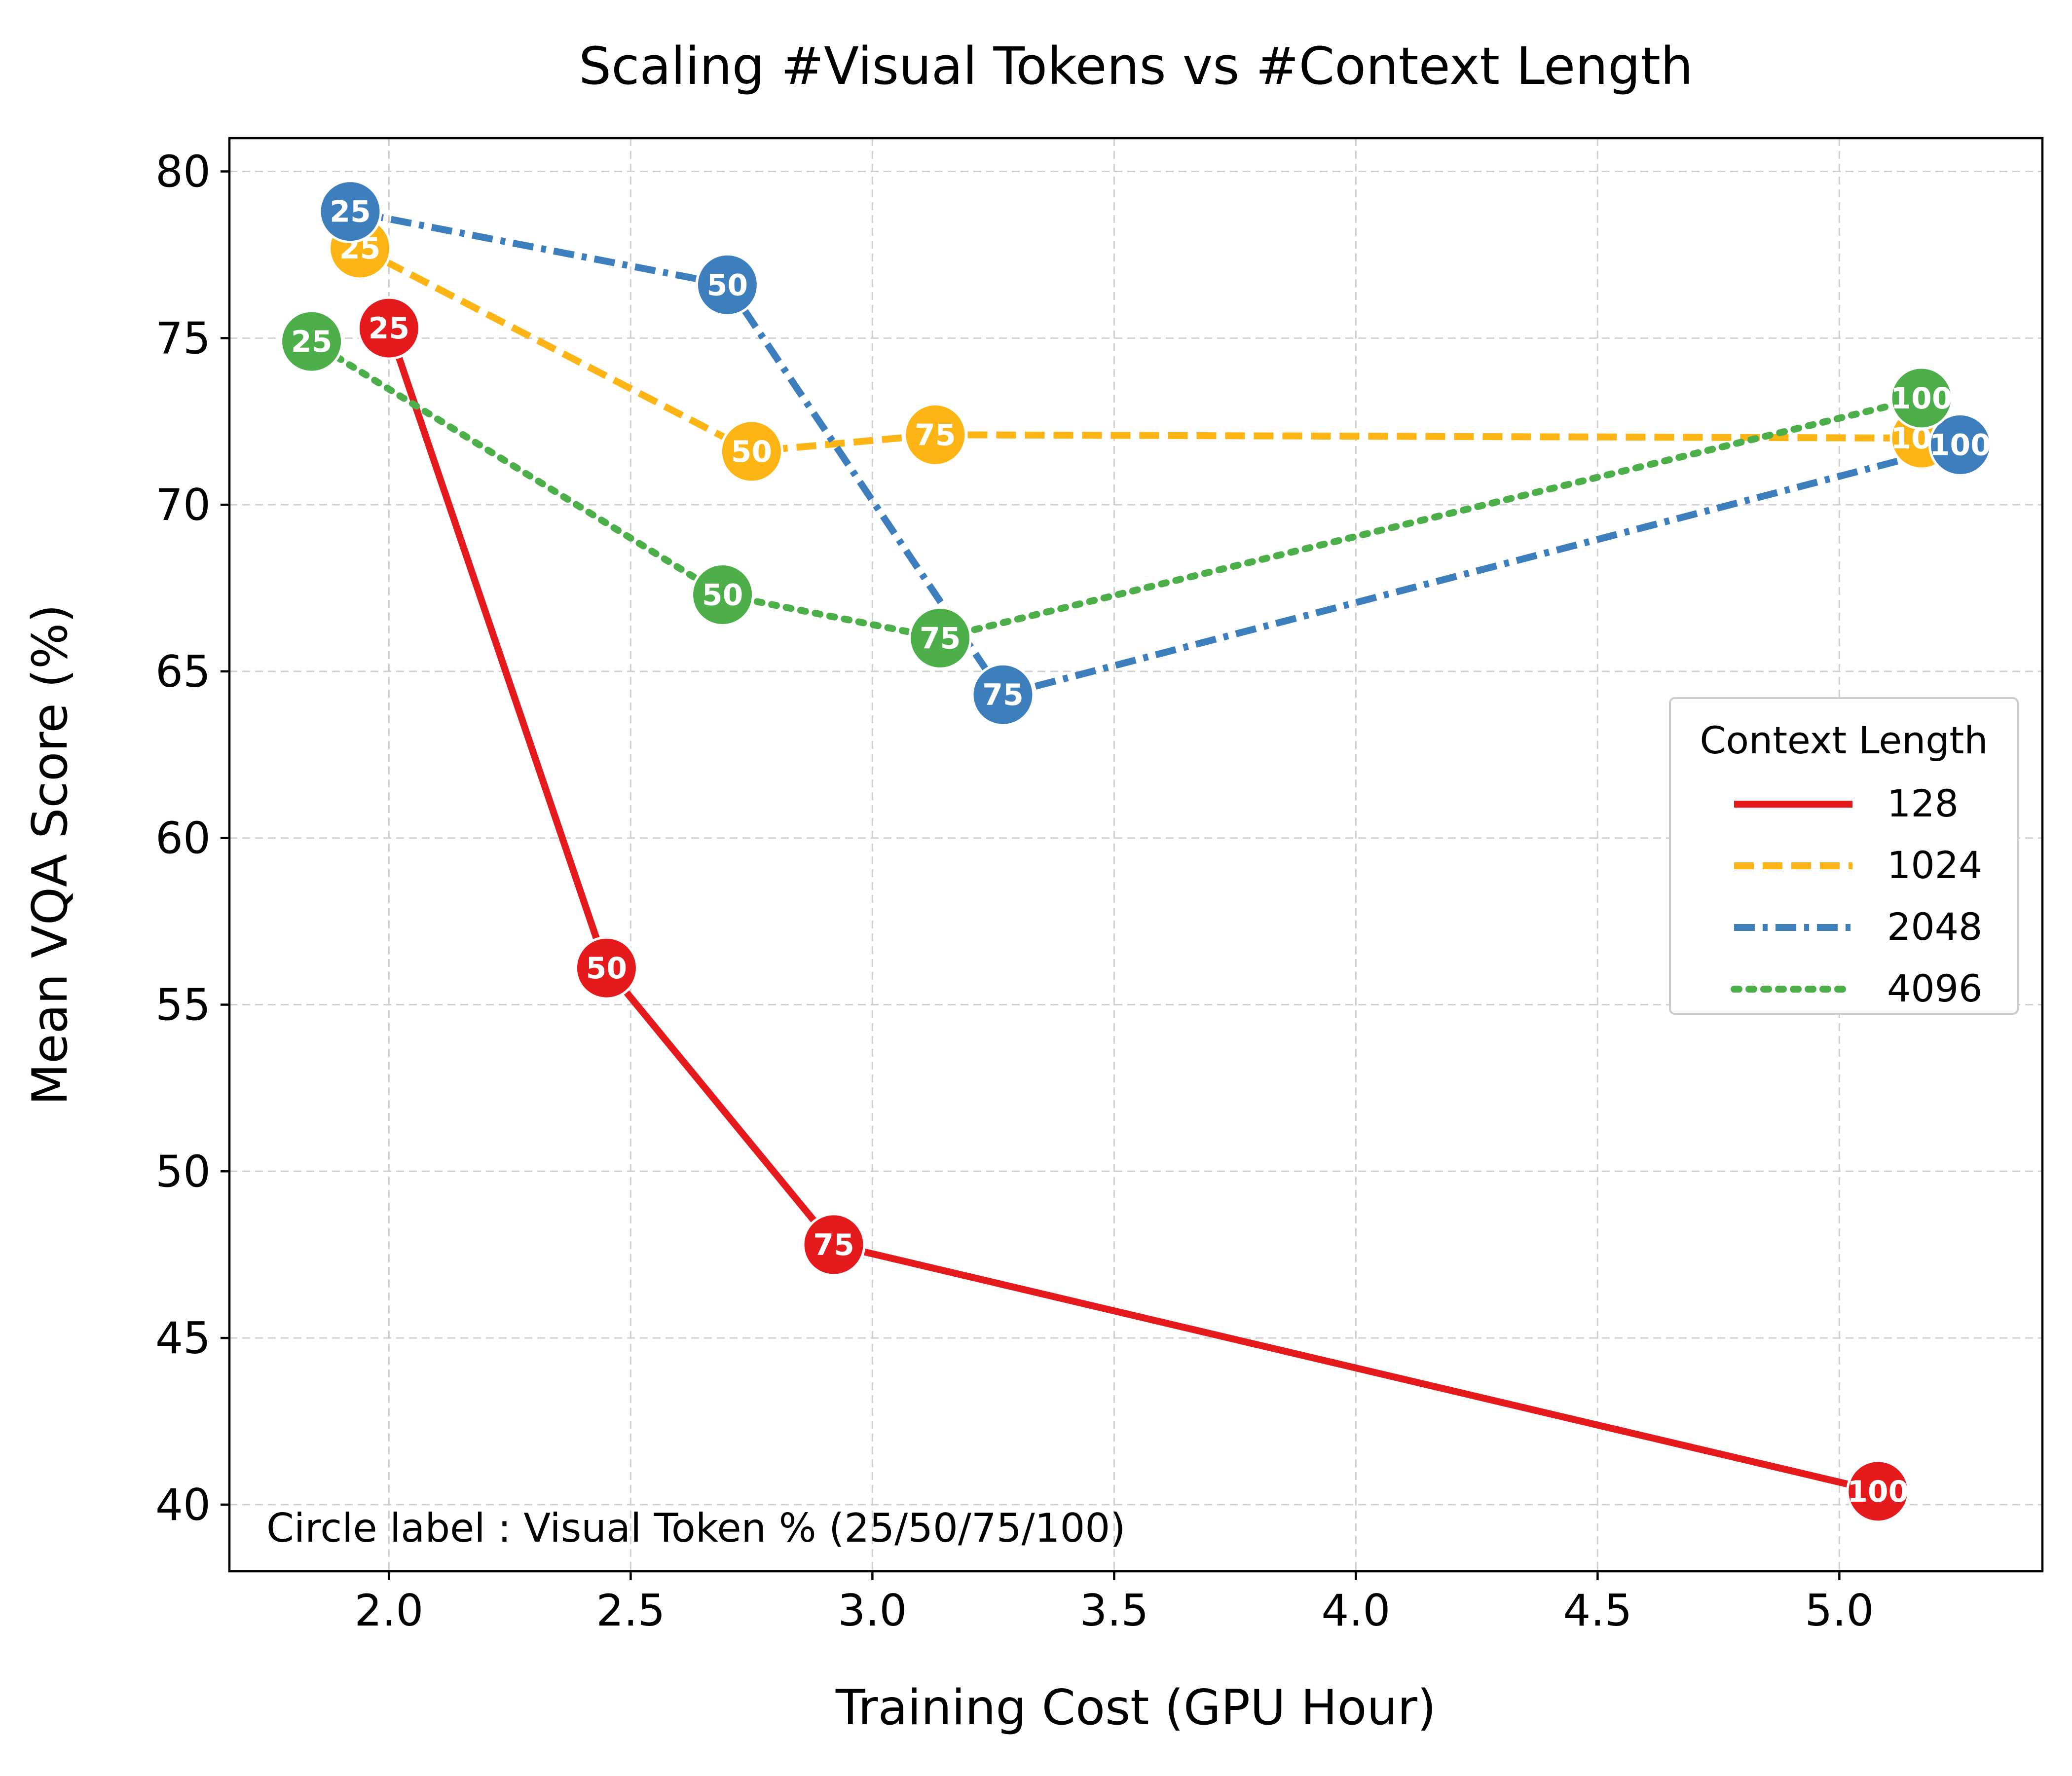  What do you see at coordinates (50, 855) in the screenshot?
I see `y-axis-label: Mean VQA Score (%)` at bounding box center [50, 855].